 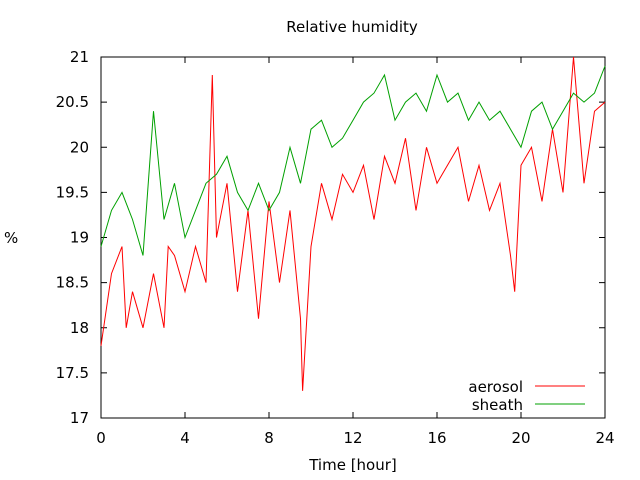 What do you see at coordinates (72, 373) in the screenshot?
I see `y-tick-label: 17.5` at bounding box center [72, 373].